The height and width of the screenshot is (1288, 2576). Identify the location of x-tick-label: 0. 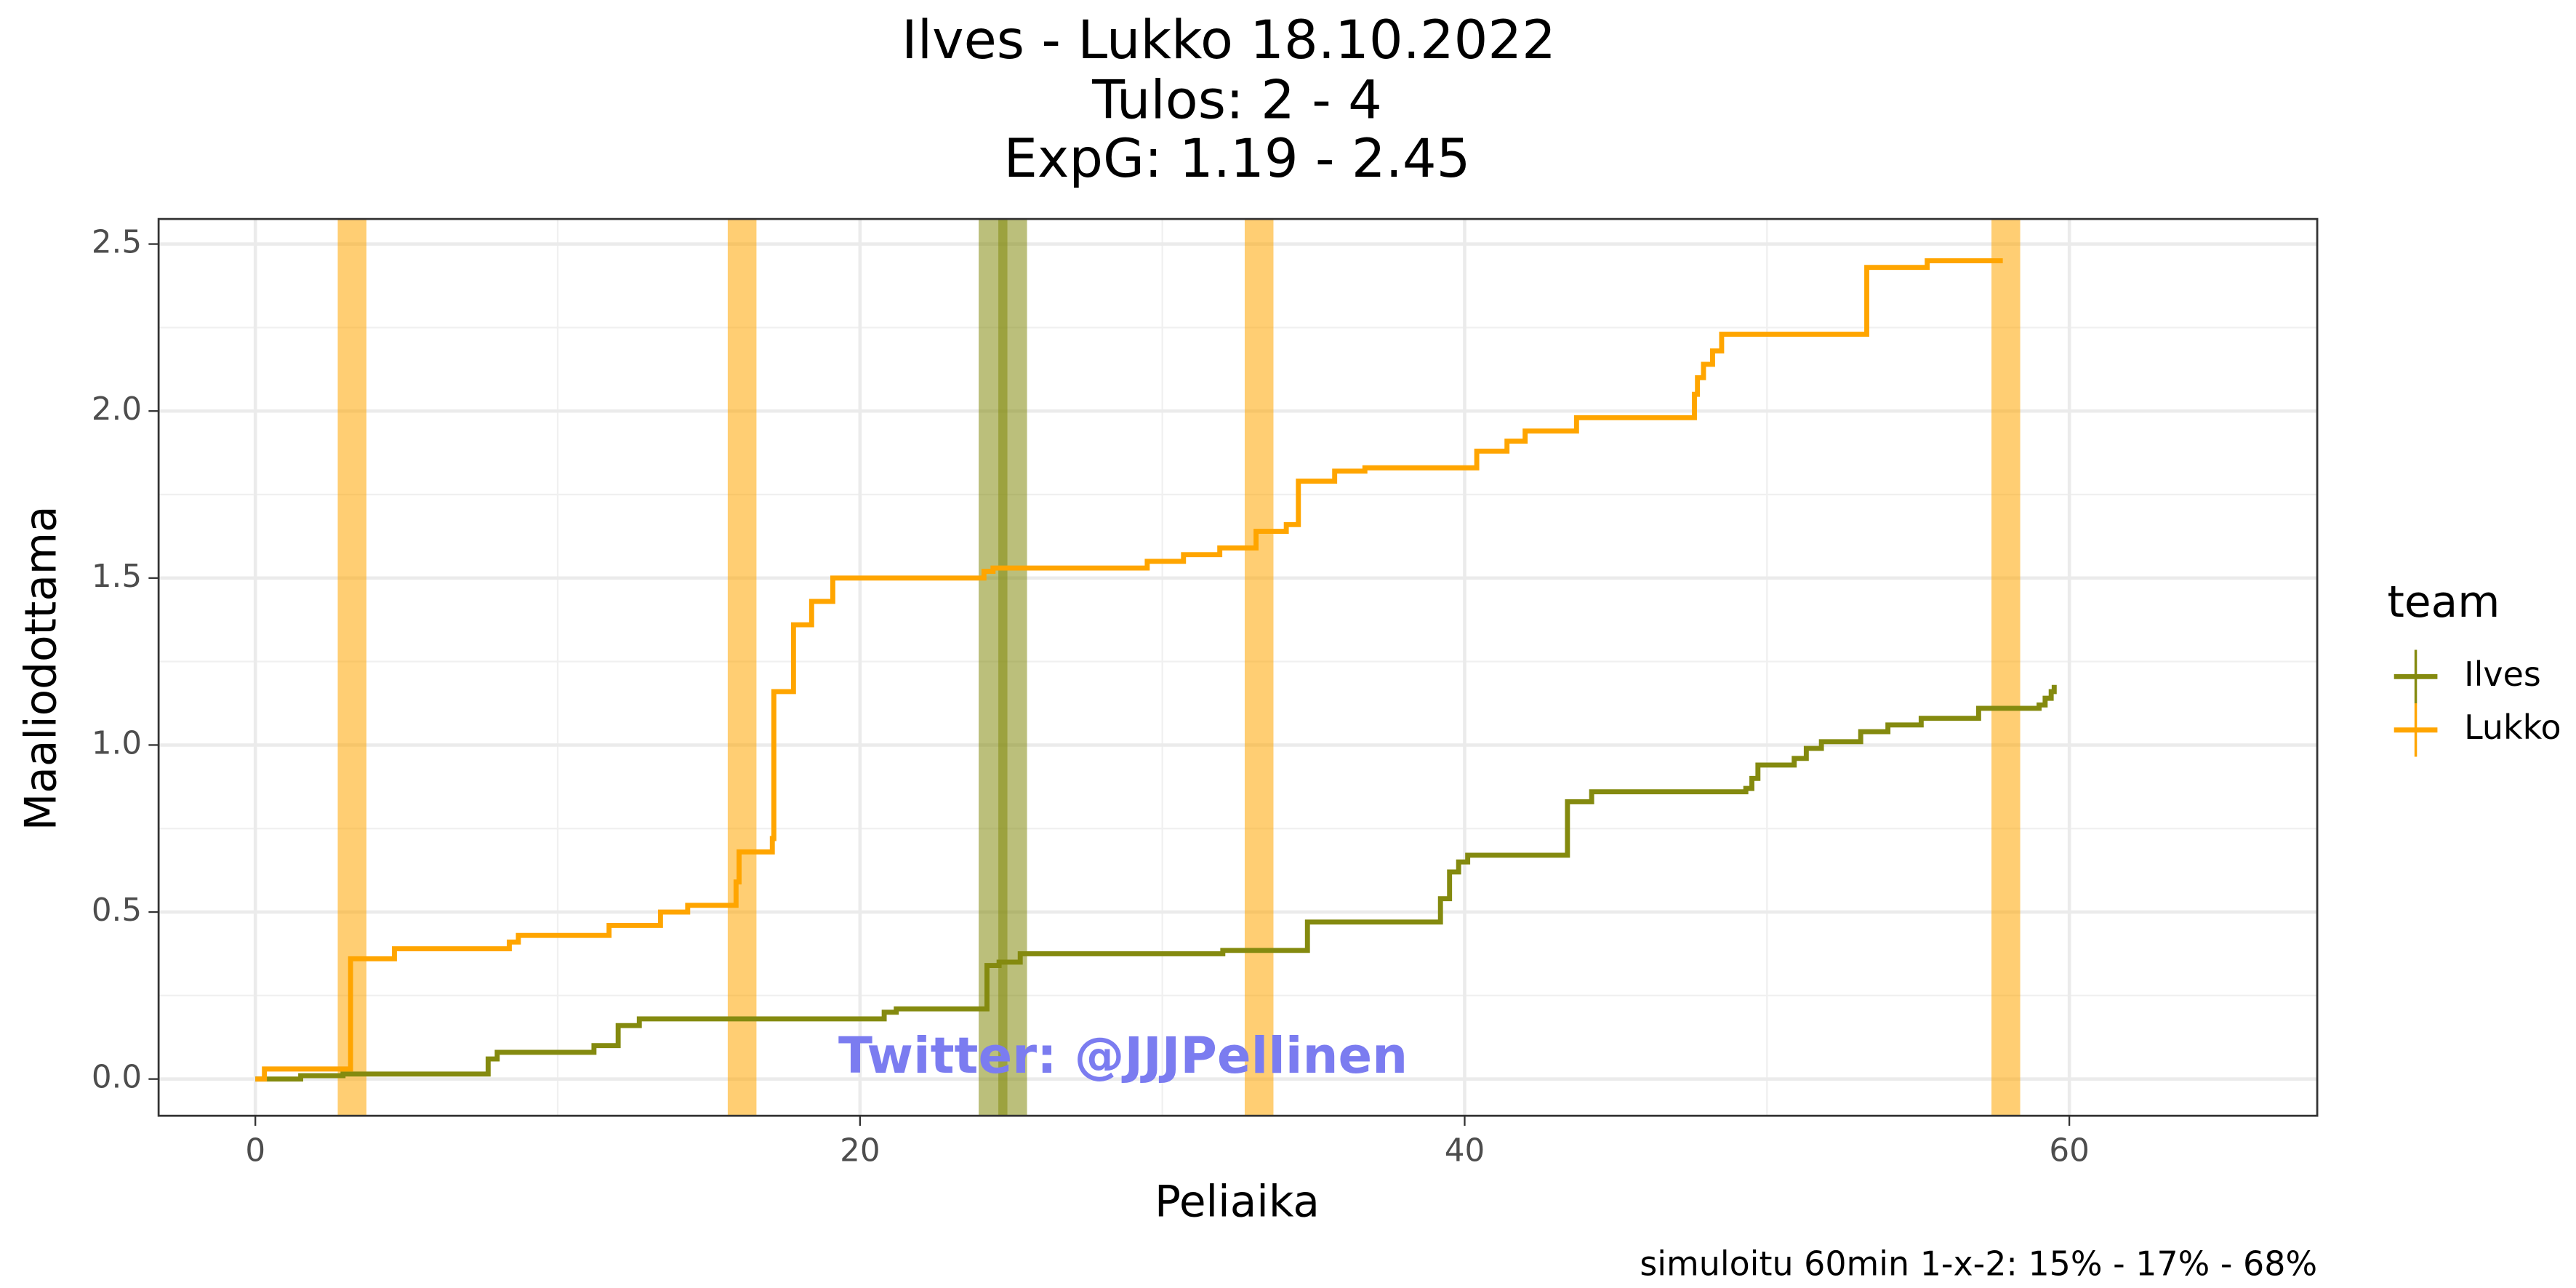
(255, 1151).